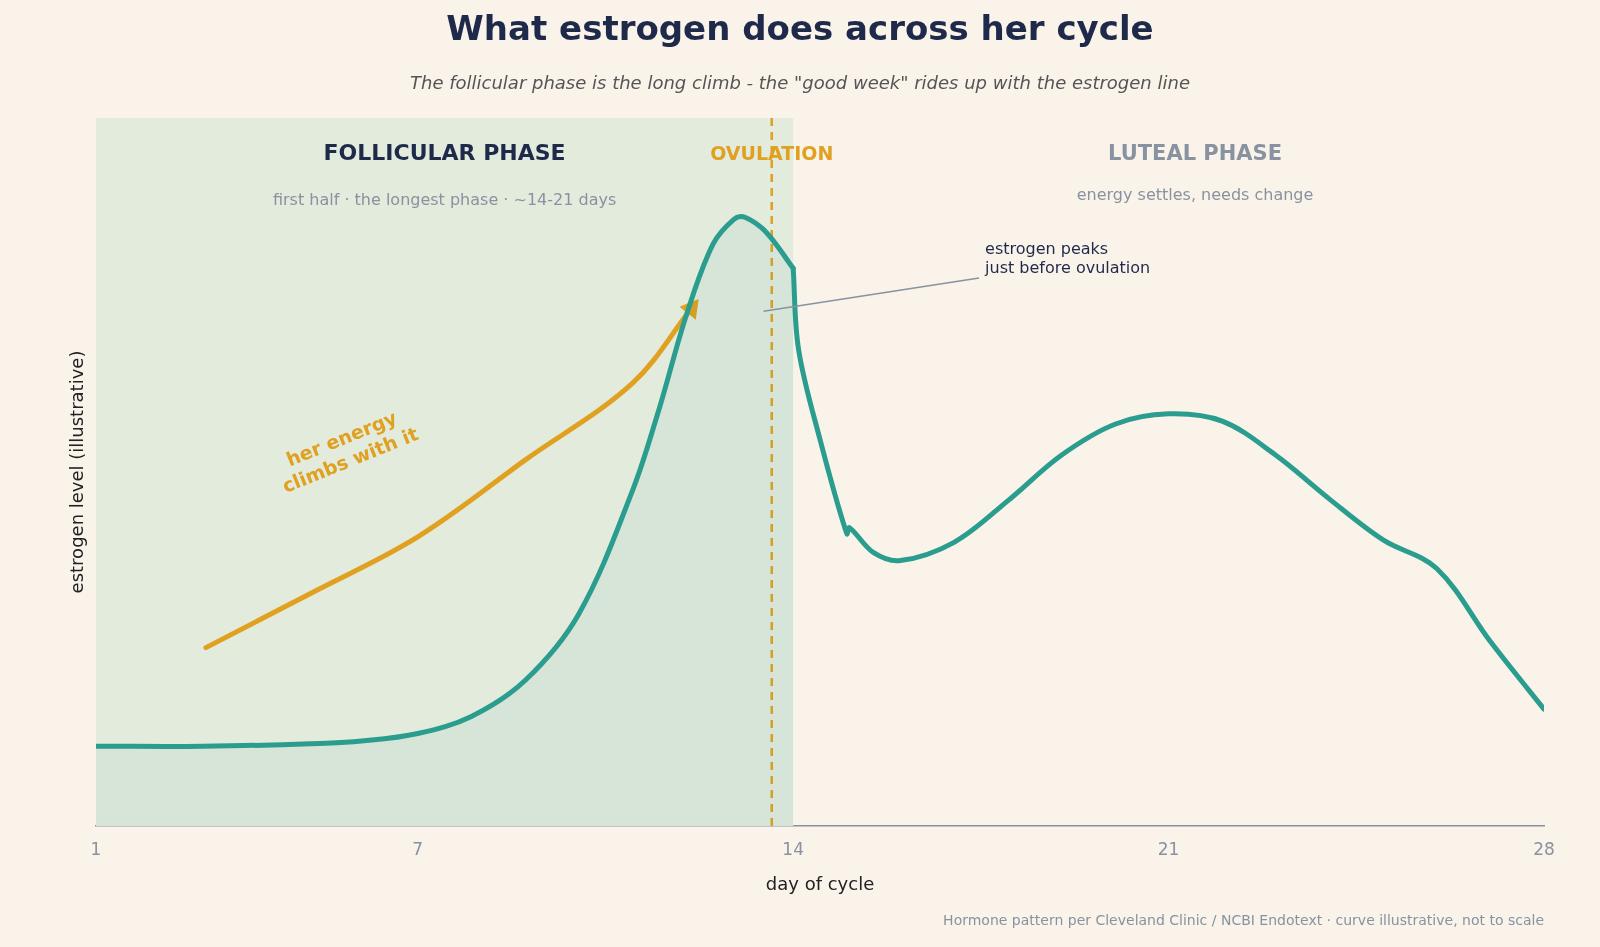  What do you see at coordinates (1243, 920) in the screenshot?
I see `text: Hormone pattern per Cleveland Clinic / NCBI Endotext · curve illustrative, not to scale` at bounding box center [1243, 920].